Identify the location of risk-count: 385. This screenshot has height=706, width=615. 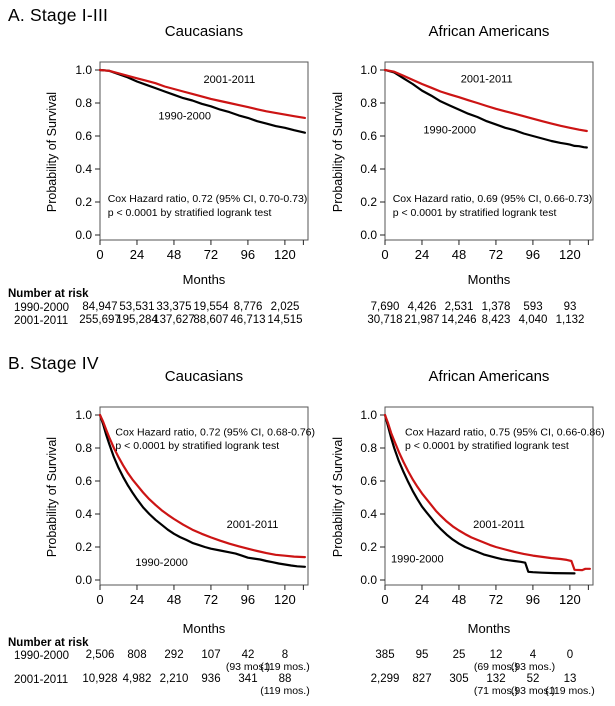
(385, 655).